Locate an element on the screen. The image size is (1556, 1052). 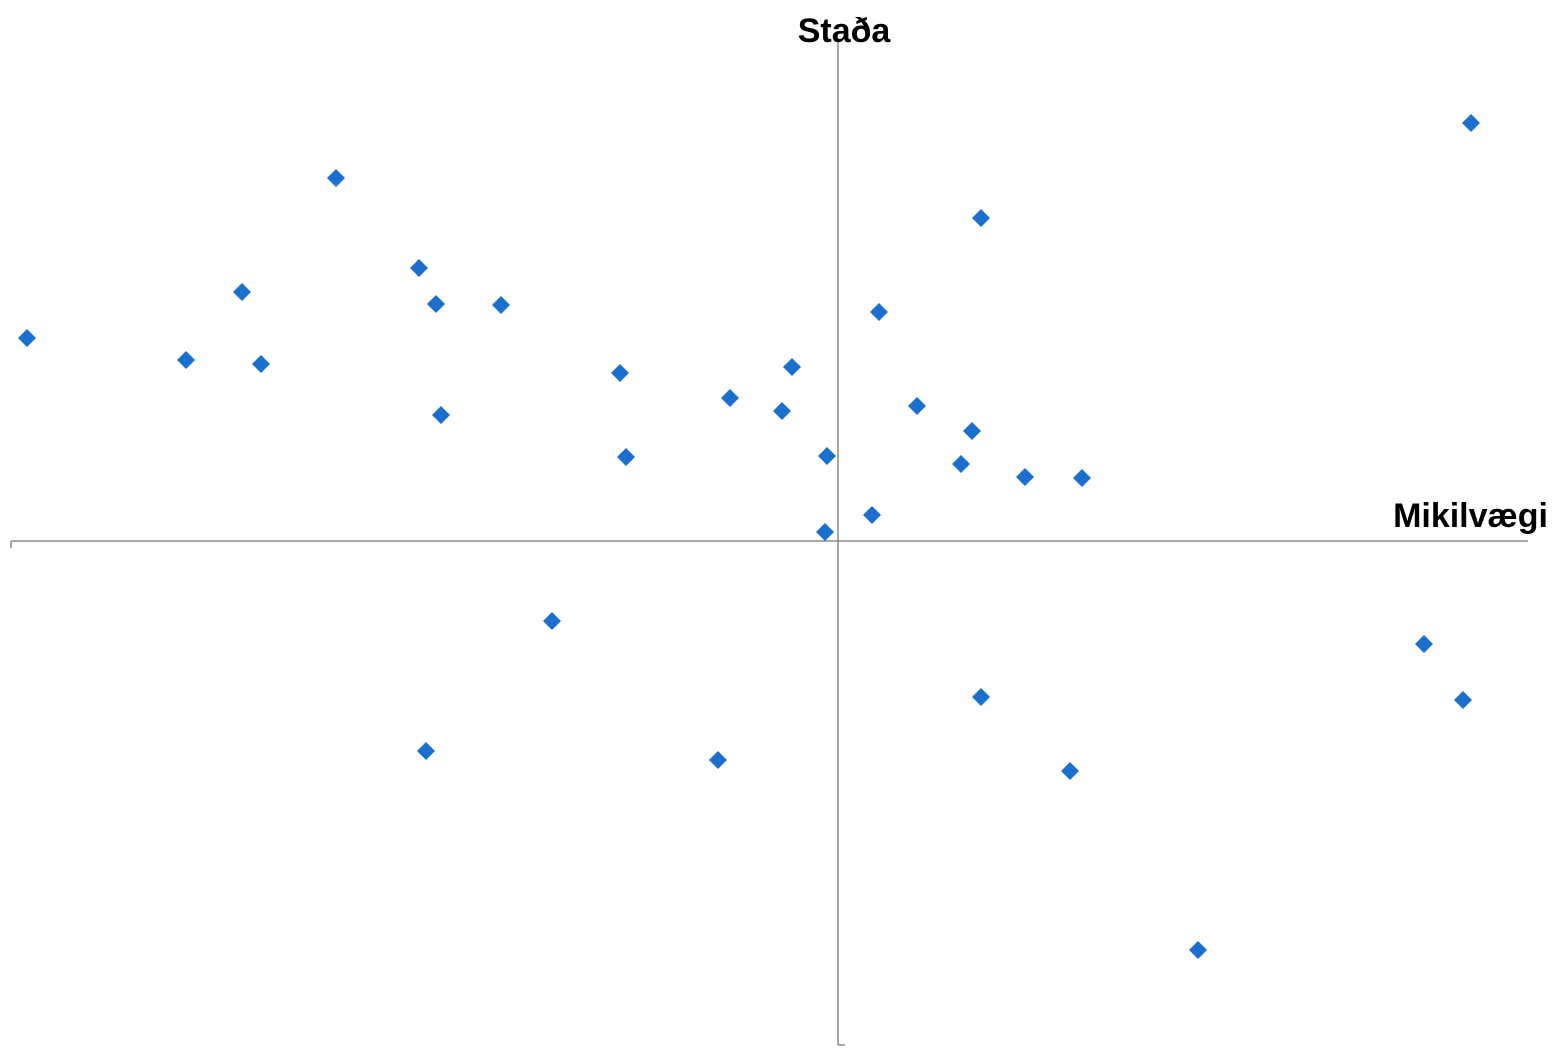
y-axis-title: Staða is located at coordinates (845, 31).